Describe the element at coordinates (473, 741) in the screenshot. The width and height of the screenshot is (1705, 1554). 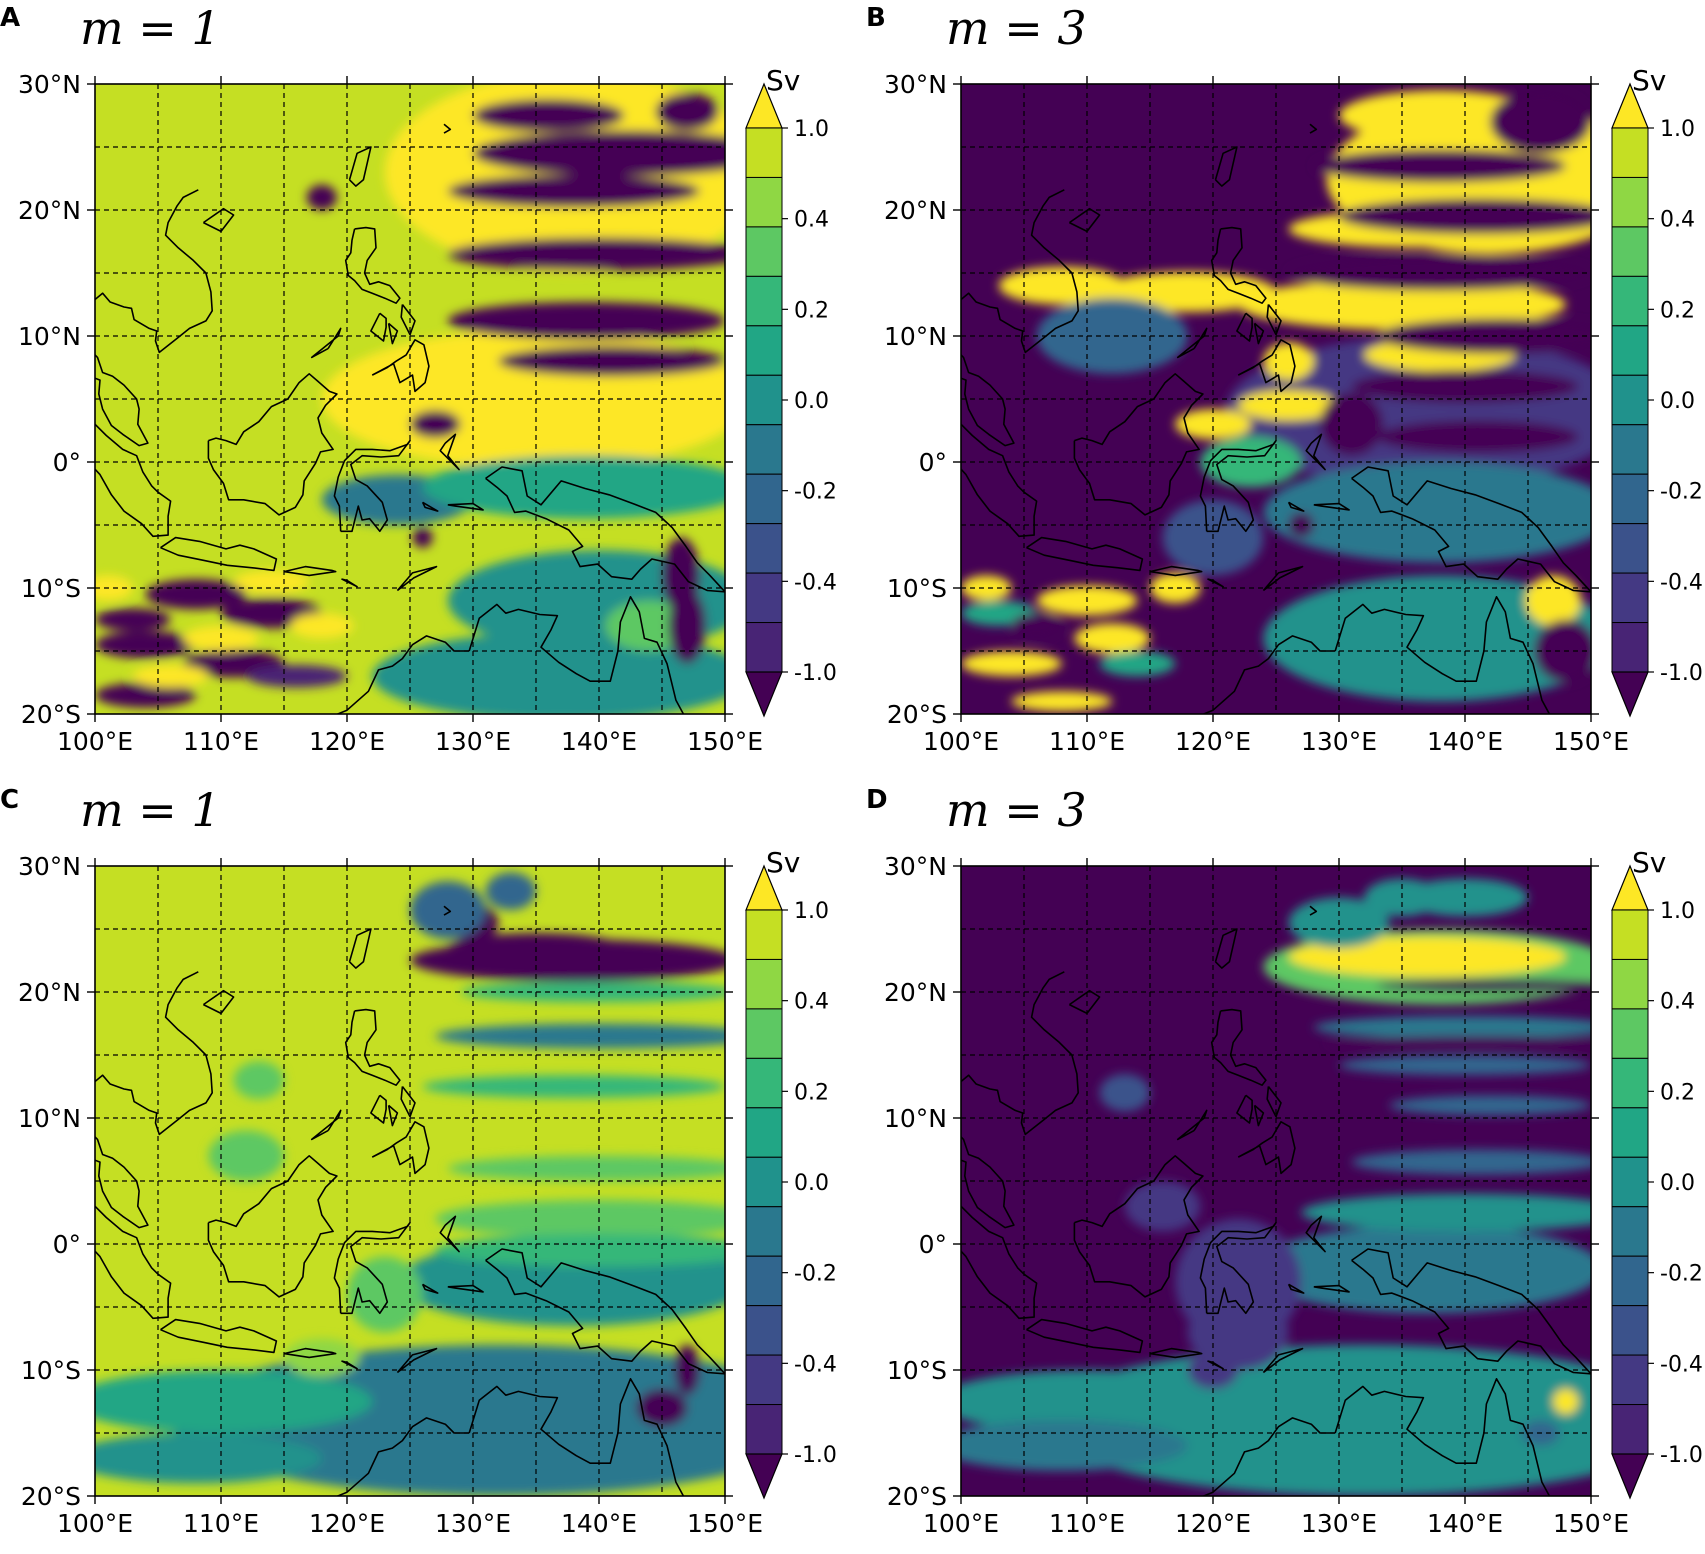
I see `lon-label: 130°E` at that location.